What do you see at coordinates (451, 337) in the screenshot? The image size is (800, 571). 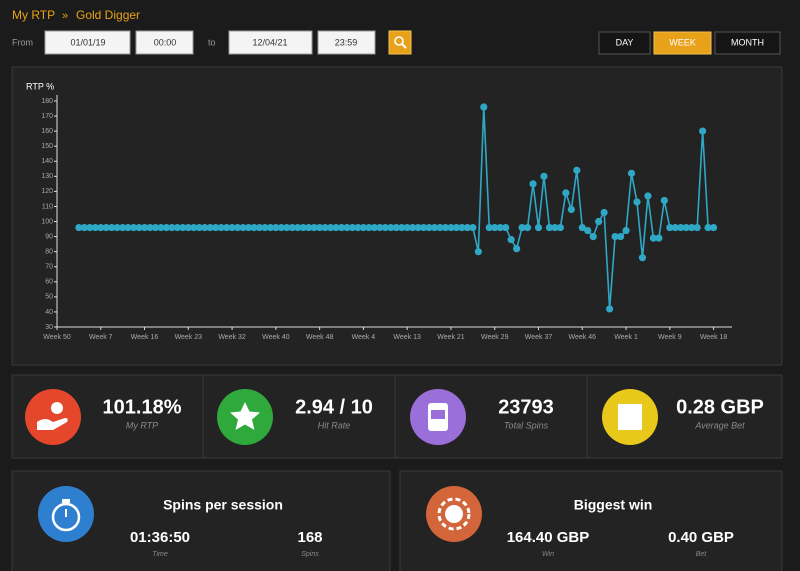 I see `x-tick-label: Week 21` at bounding box center [451, 337].